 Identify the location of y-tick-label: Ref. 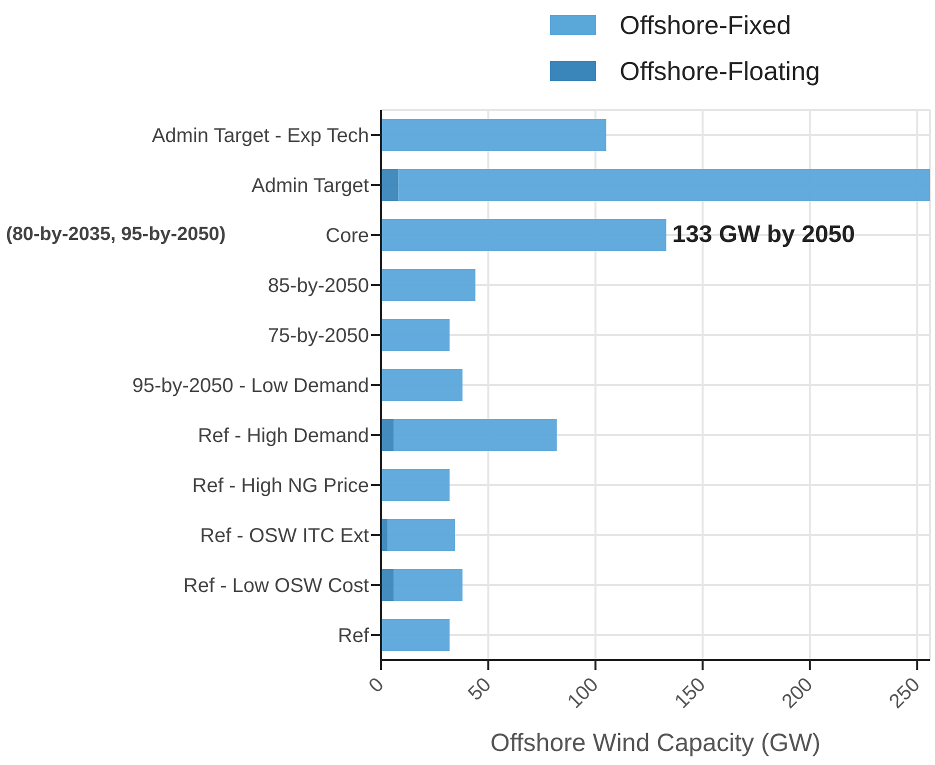
(354, 636).